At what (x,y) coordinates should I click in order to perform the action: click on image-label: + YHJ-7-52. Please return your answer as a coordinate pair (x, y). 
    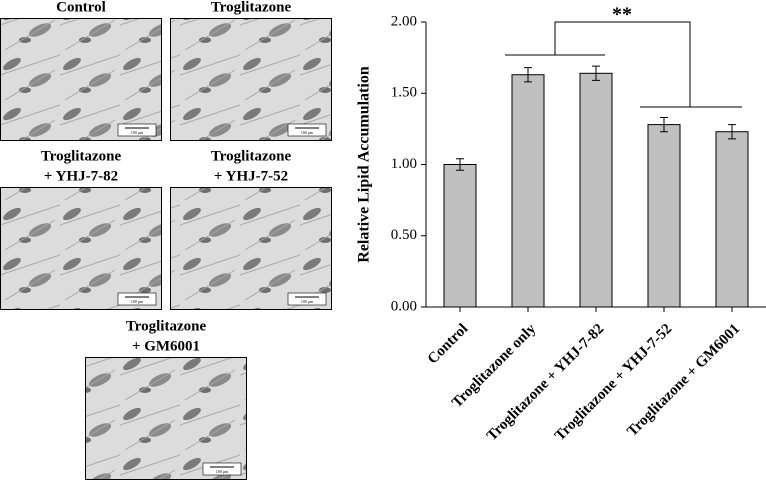
    Looking at the image, I should click on (251, 176).